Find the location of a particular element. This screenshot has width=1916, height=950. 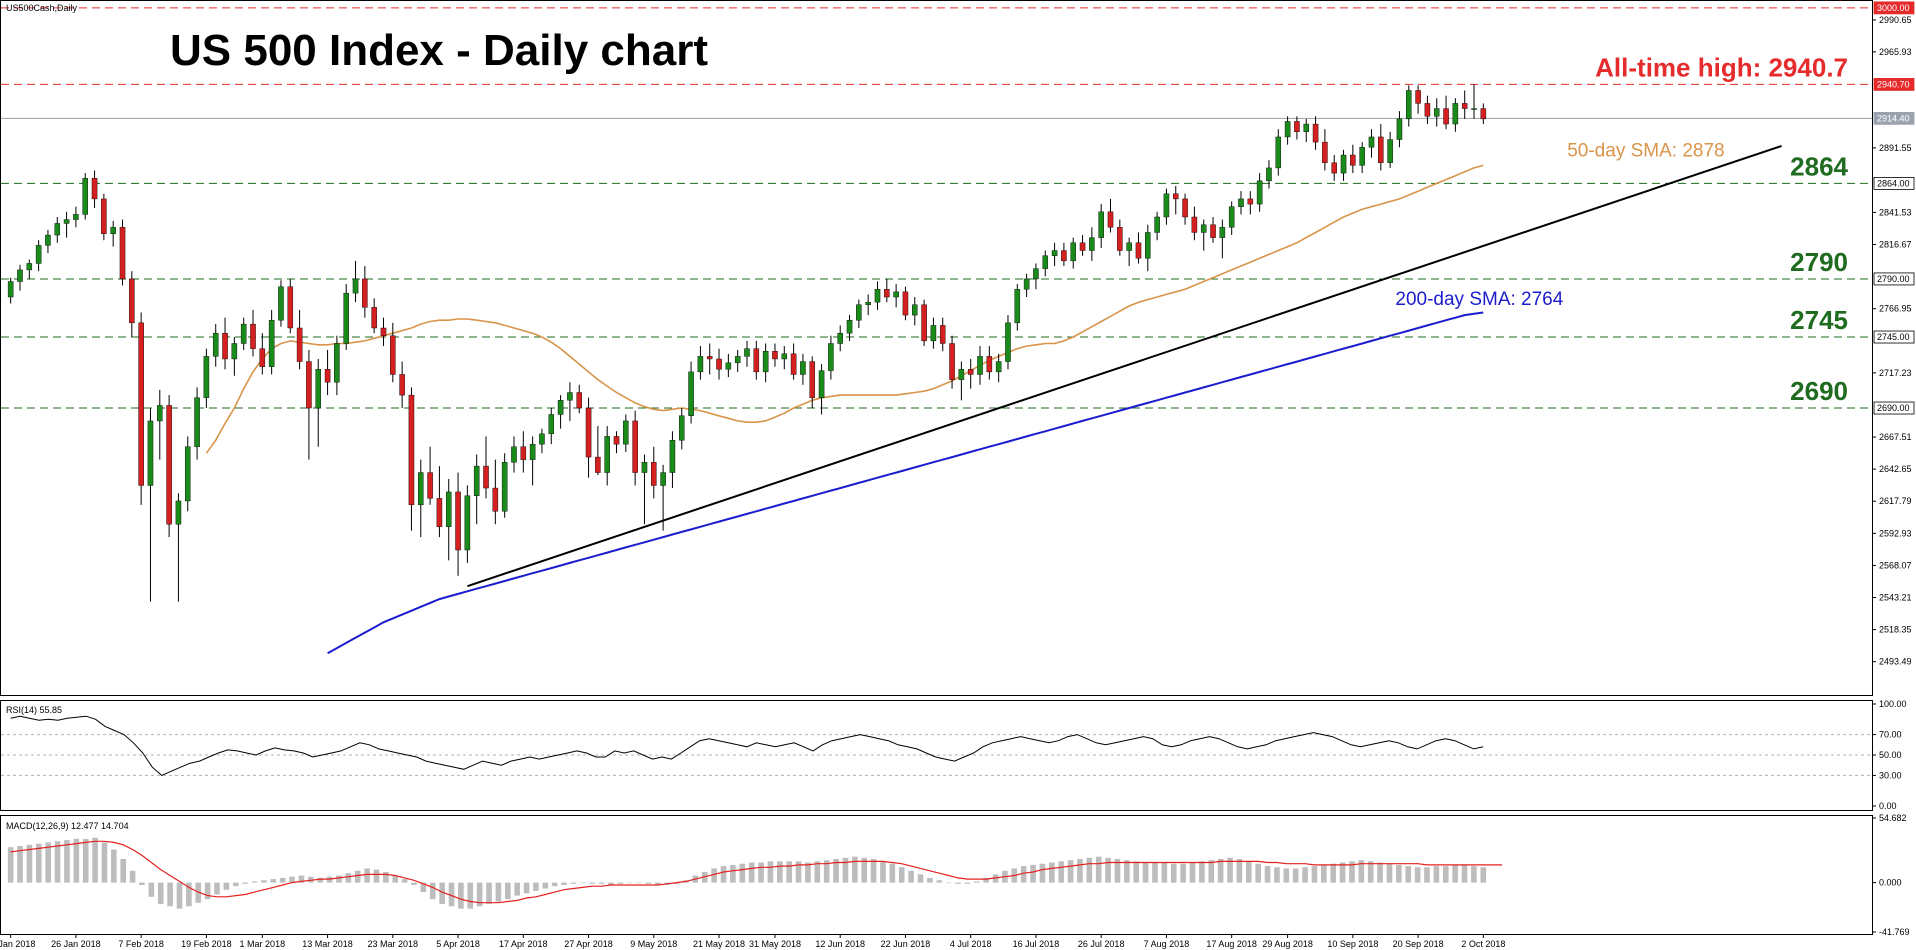

y-tick-label: 2965.93 is located at coordinates (1895, 52).